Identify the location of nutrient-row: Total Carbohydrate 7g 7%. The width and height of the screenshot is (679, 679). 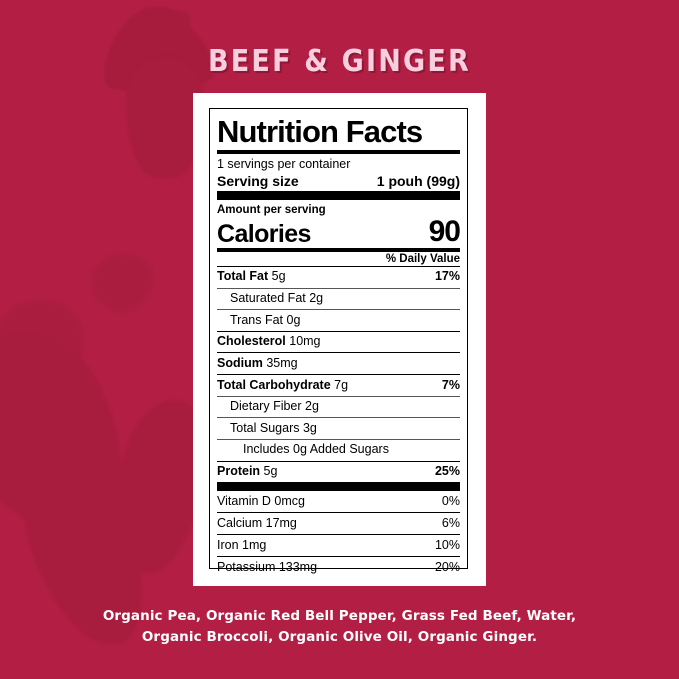
(338, 385).